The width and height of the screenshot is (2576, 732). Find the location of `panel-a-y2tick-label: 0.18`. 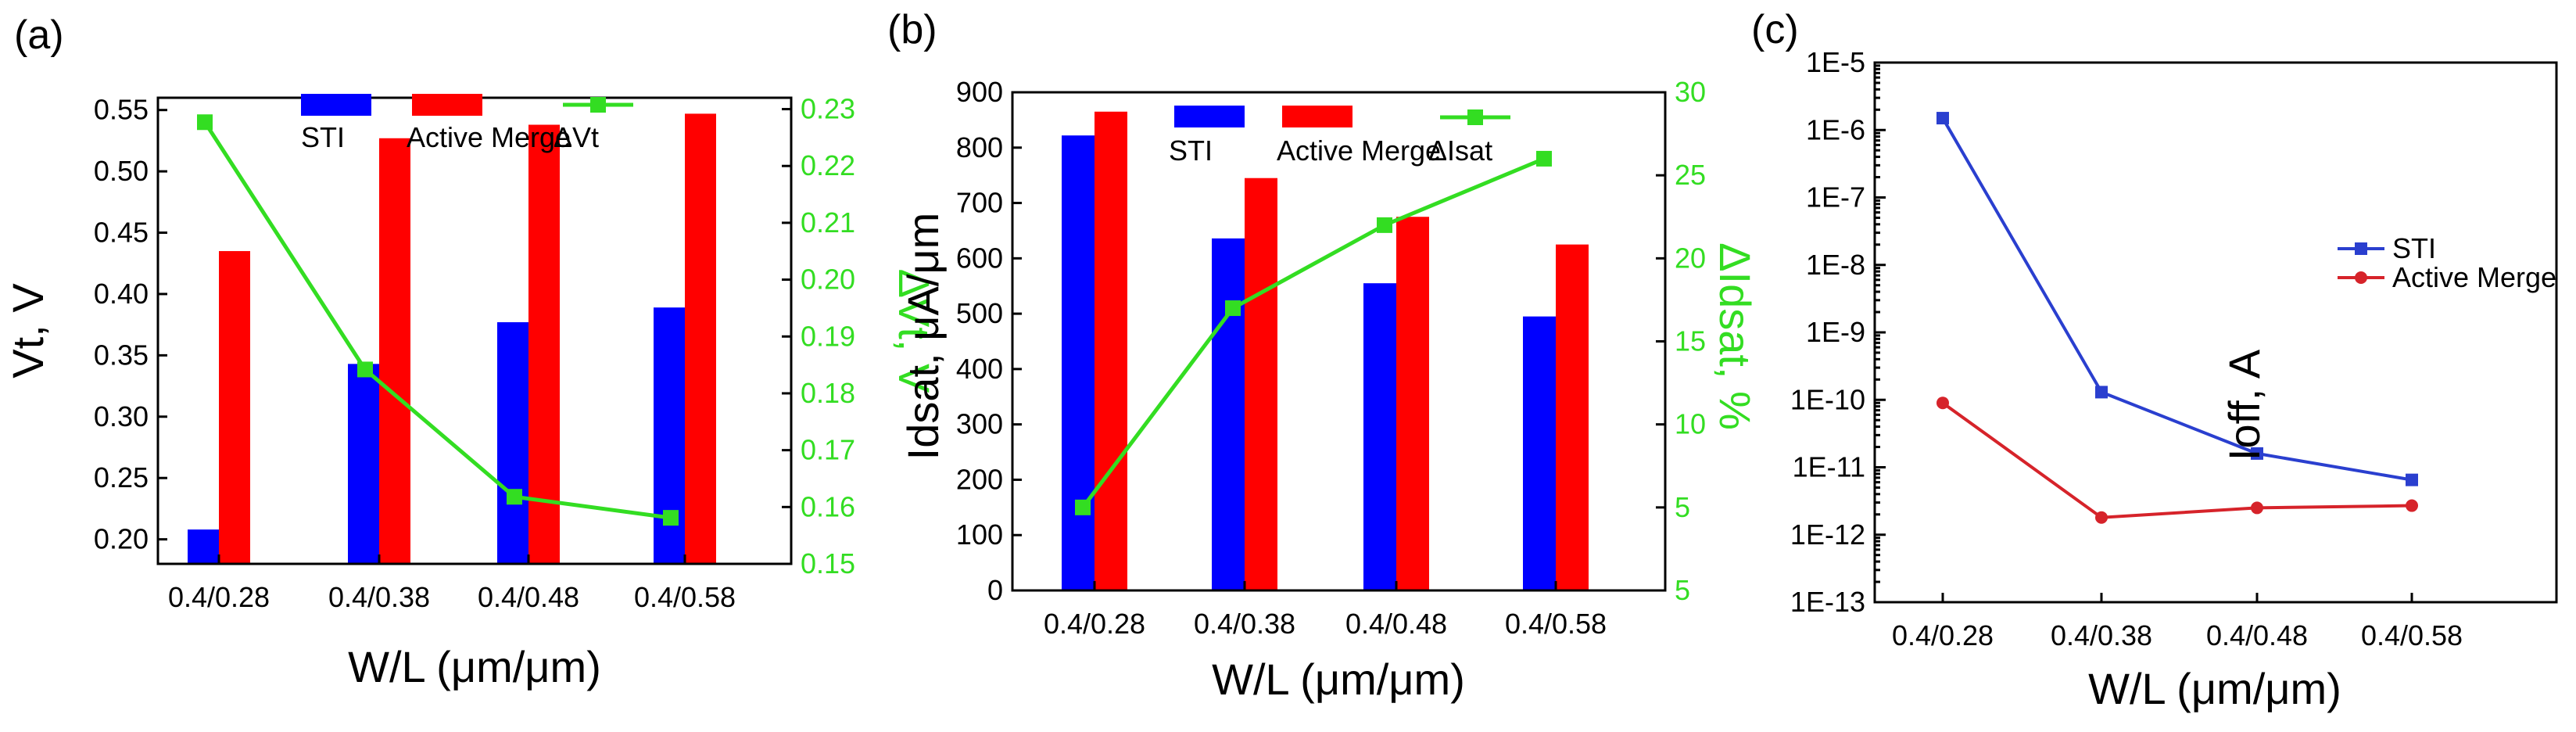

panel-a-y2tick-label: 0.18 is located at coordinates (828, 393).